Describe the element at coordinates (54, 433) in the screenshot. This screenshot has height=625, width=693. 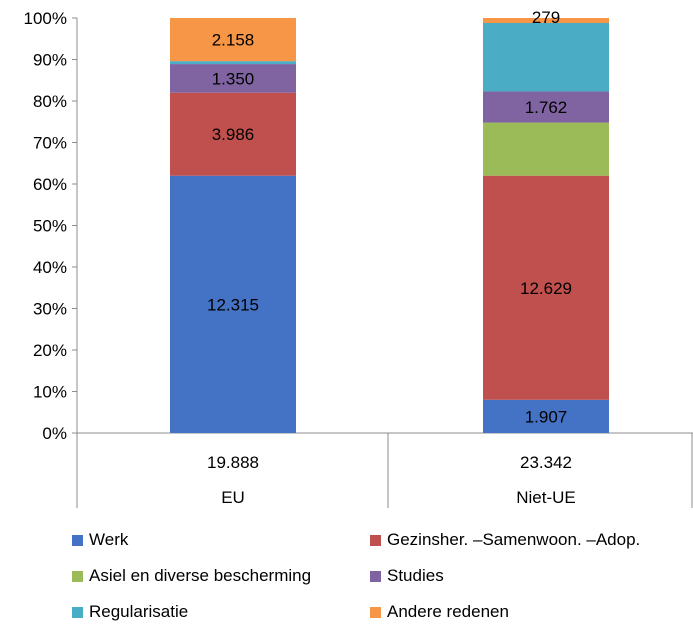
I see `y-tick-label: 0%` at that location.